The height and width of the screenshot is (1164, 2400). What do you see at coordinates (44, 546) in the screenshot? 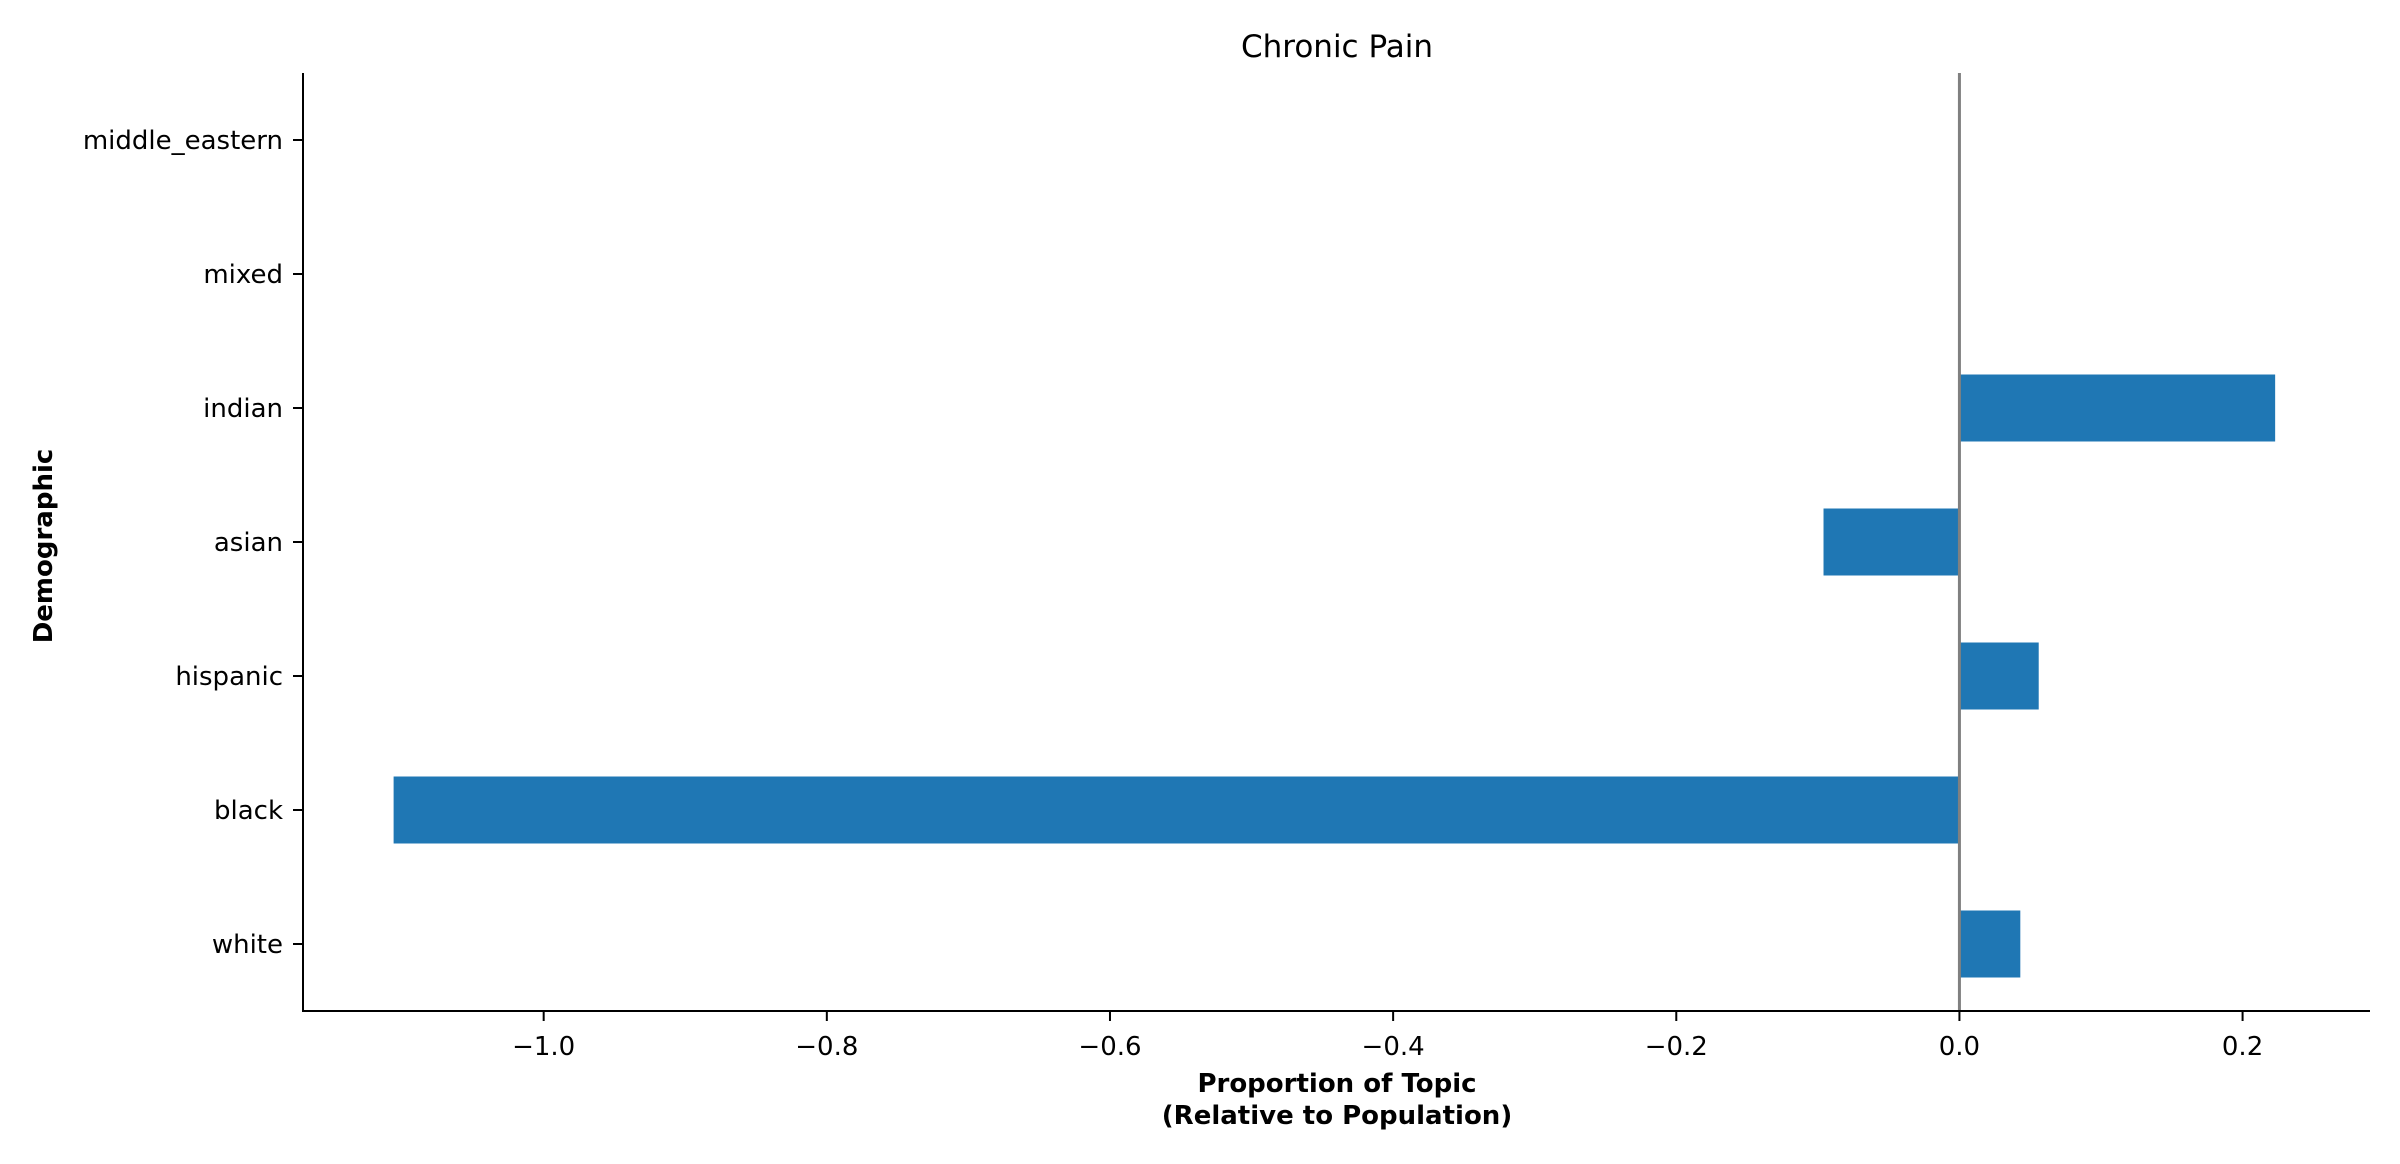
I see `y-axis-label: Demographic` at bounding box center [44, 546].